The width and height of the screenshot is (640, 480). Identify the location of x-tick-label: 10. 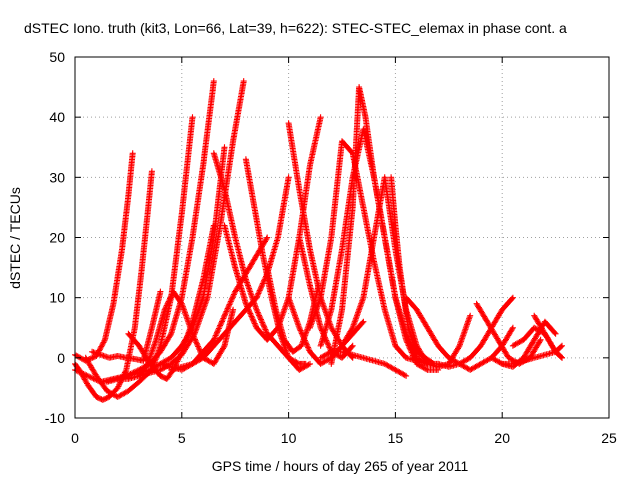
(289, 438).